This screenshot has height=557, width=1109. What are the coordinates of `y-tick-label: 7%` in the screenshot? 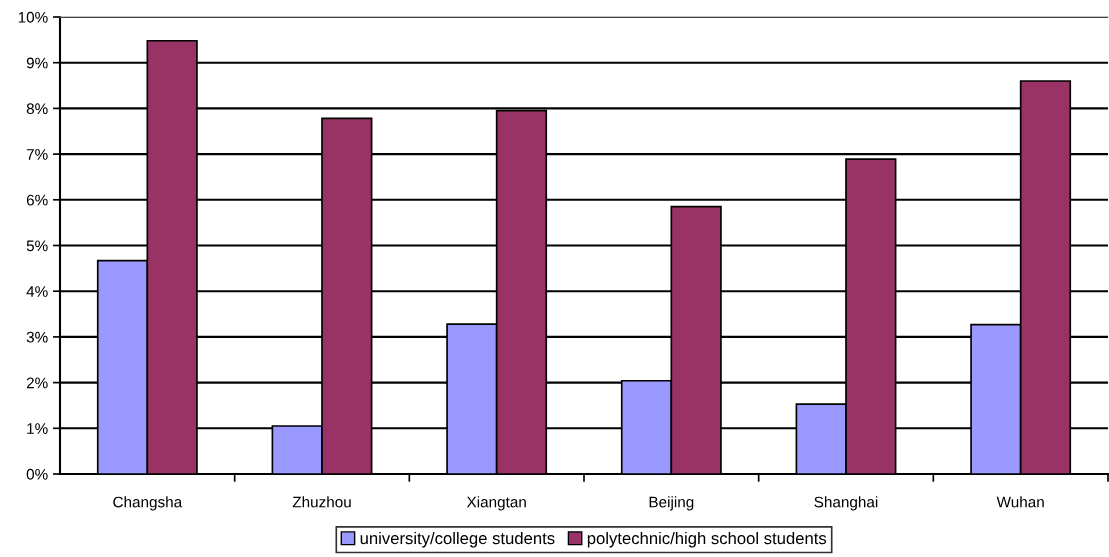 It's located at (37, 154).